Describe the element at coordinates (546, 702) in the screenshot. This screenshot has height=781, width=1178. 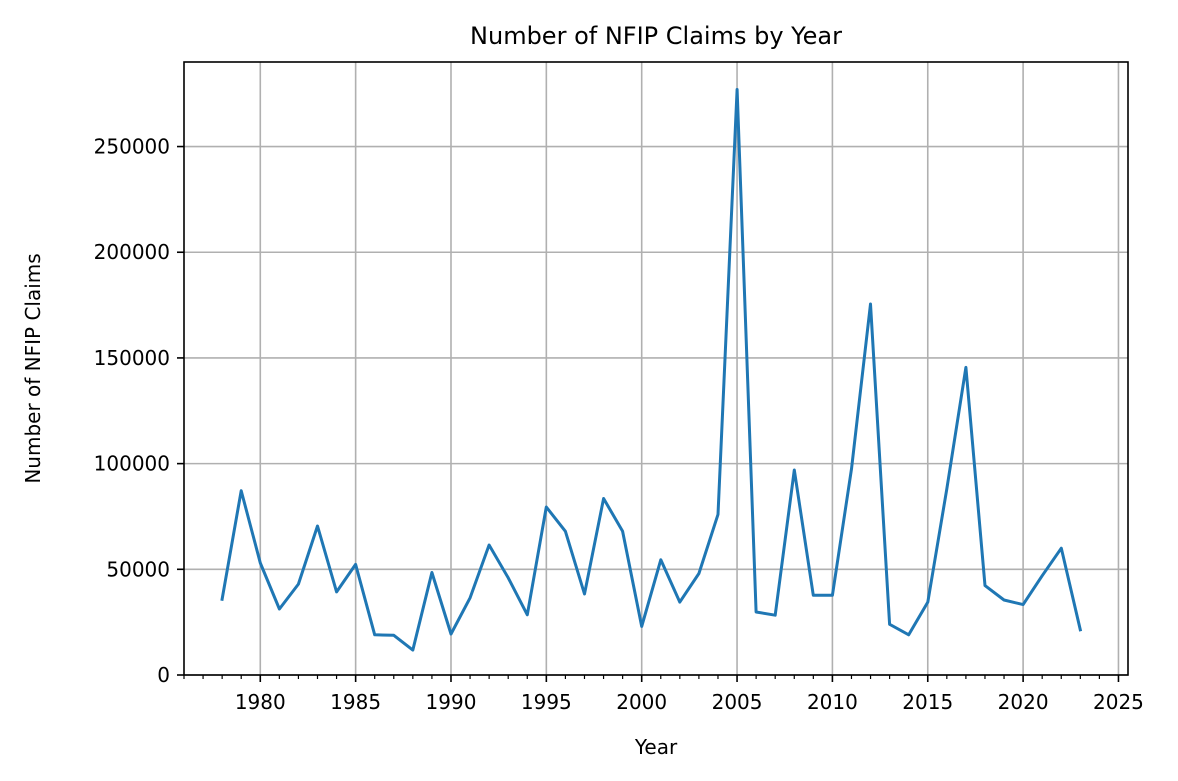
I see `x-tick-label: 1995` at that location.